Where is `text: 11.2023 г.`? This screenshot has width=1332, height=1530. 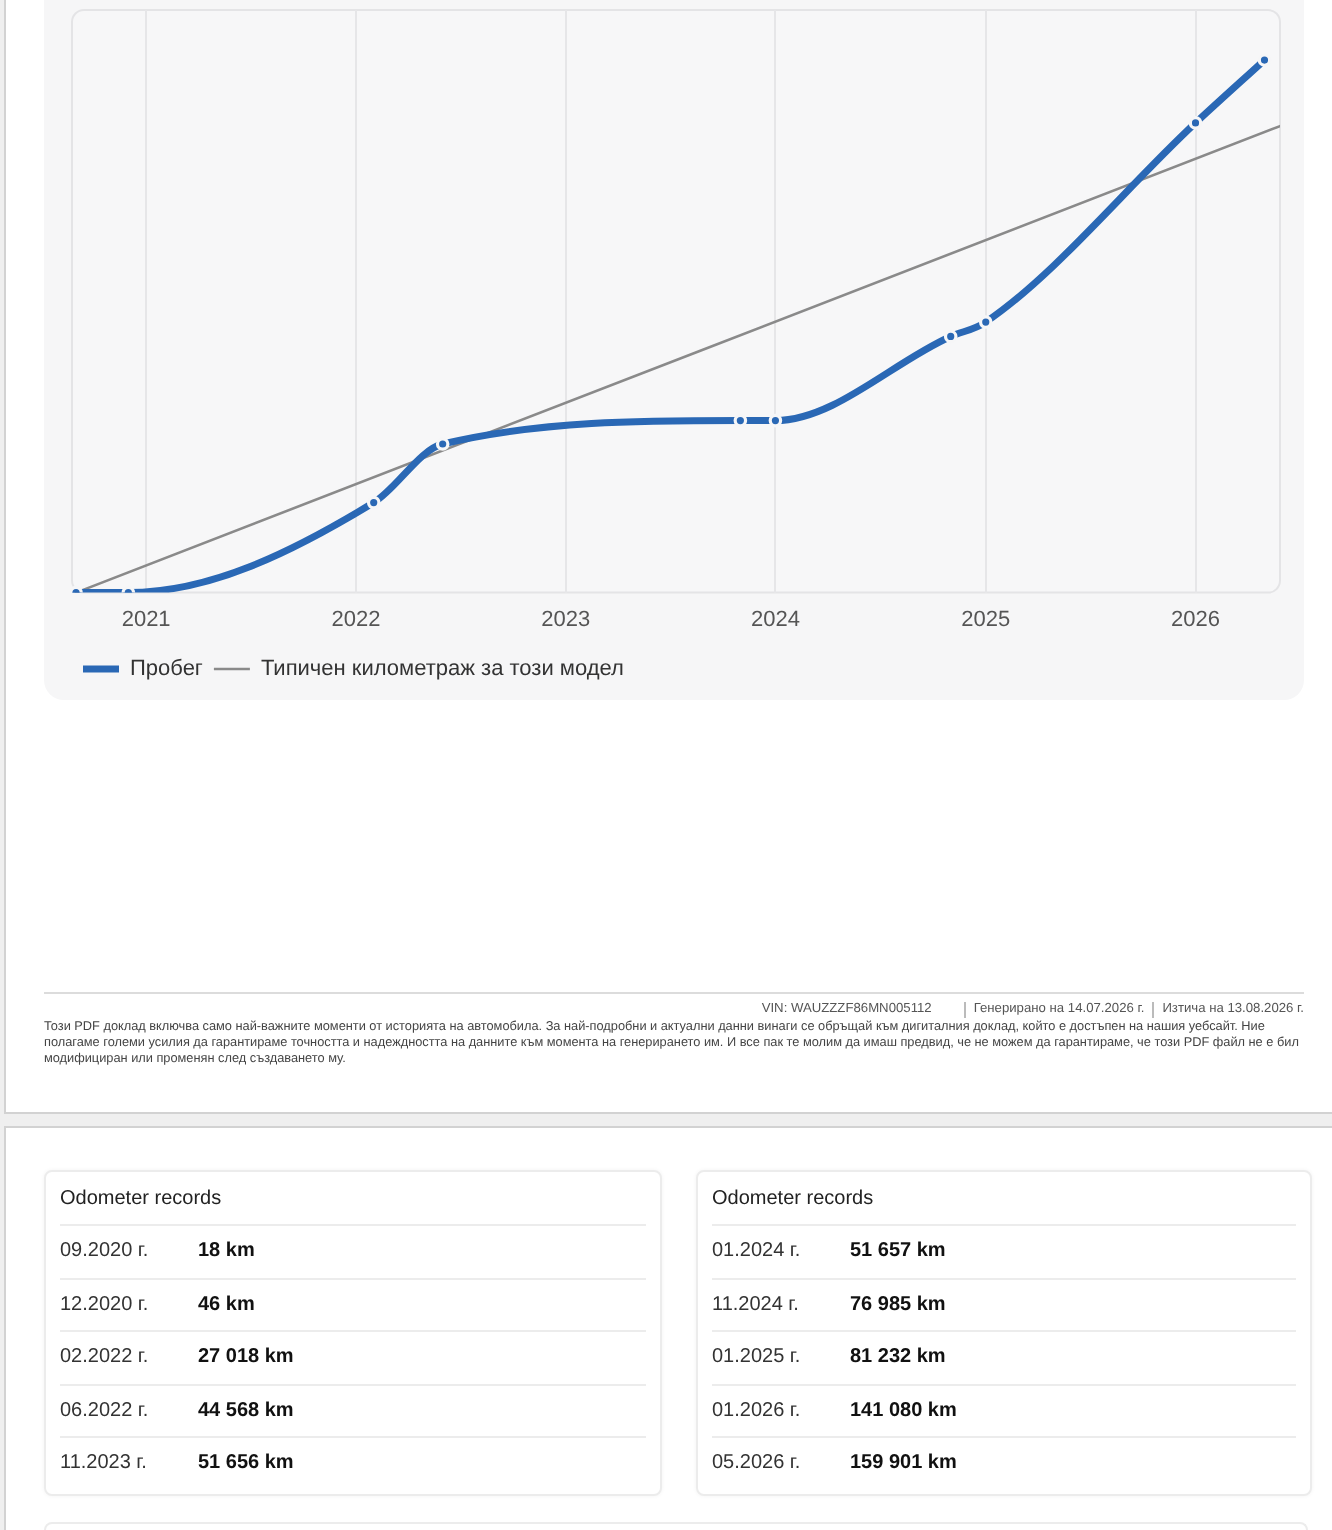 text: 11.2023 г. is located at coordinates (104, 1464).